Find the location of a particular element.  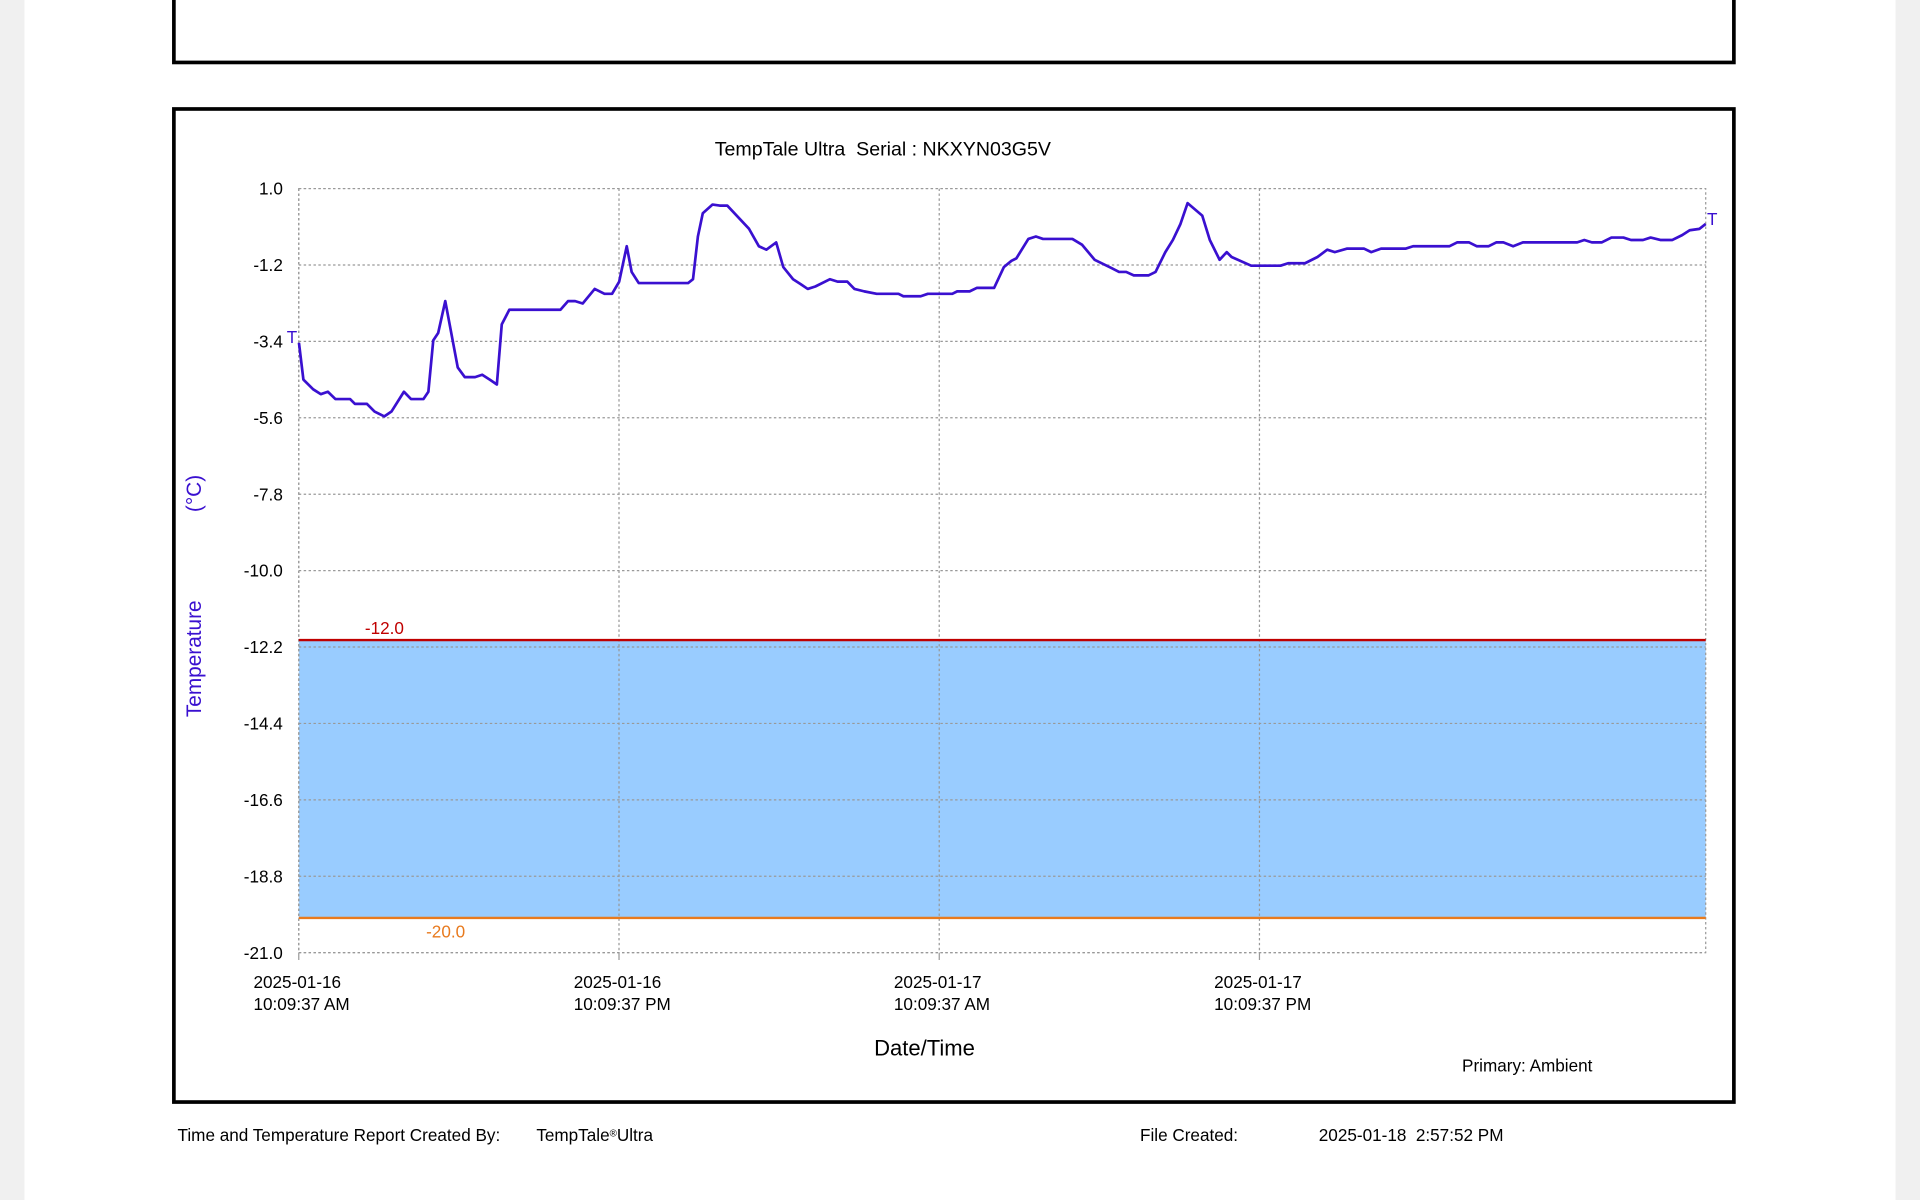

legend-entry: Primary: Ambient is located at coordinates (1527, 1065).